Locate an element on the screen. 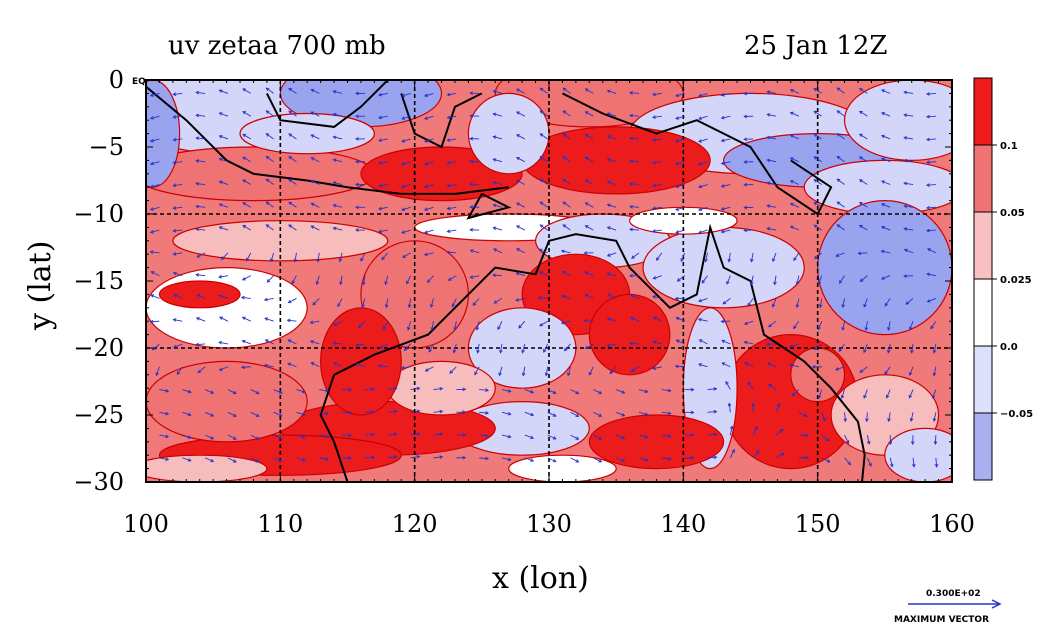 The height and width of the screenshot is (631, 1056). x-tick-label: 130 is located at coordinates (549, 524).